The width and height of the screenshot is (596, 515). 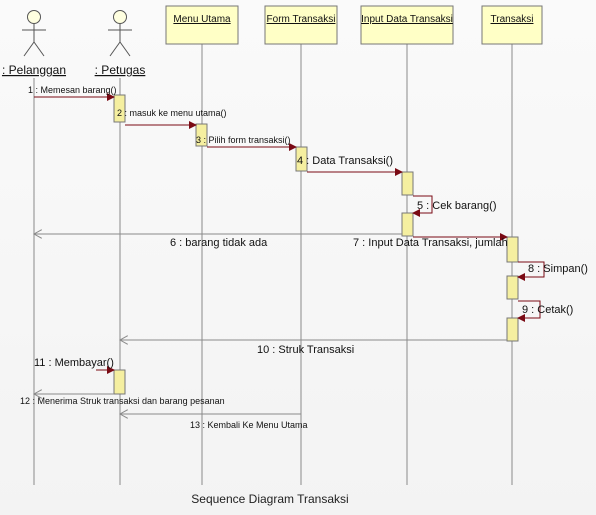 I want to click on diagram-caption: Sequence Diagram Transaksi, so click(x=270, y=499).